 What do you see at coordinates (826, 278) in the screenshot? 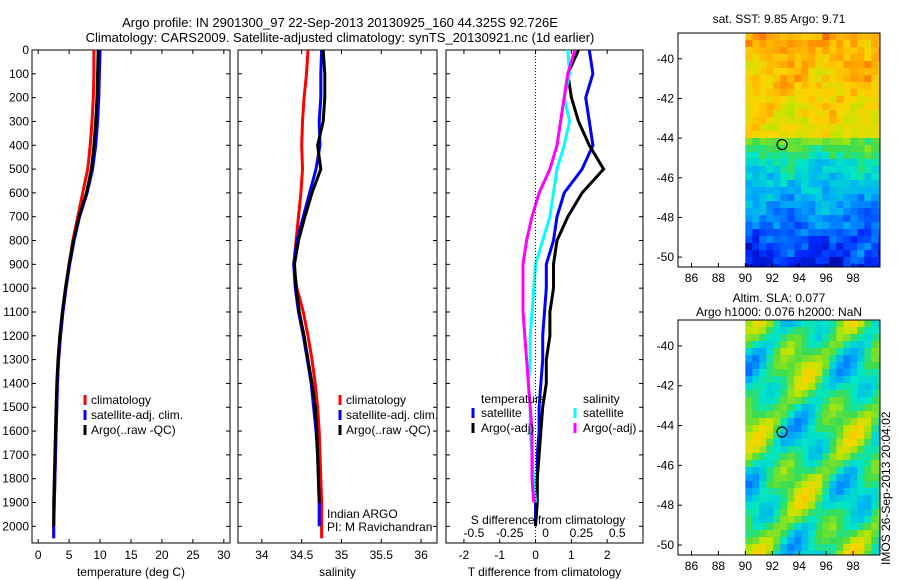
I see `map-x-tick-label: 96` at bounding box center [826, 278].